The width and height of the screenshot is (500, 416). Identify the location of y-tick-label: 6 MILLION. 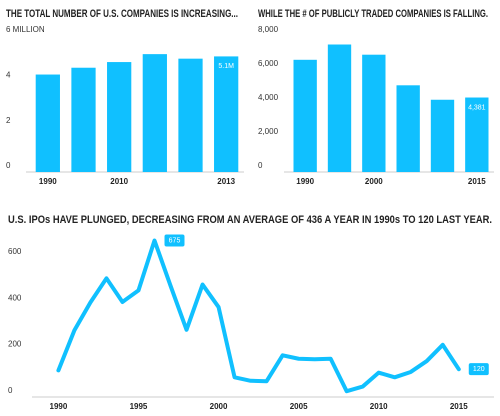
(25, 29).